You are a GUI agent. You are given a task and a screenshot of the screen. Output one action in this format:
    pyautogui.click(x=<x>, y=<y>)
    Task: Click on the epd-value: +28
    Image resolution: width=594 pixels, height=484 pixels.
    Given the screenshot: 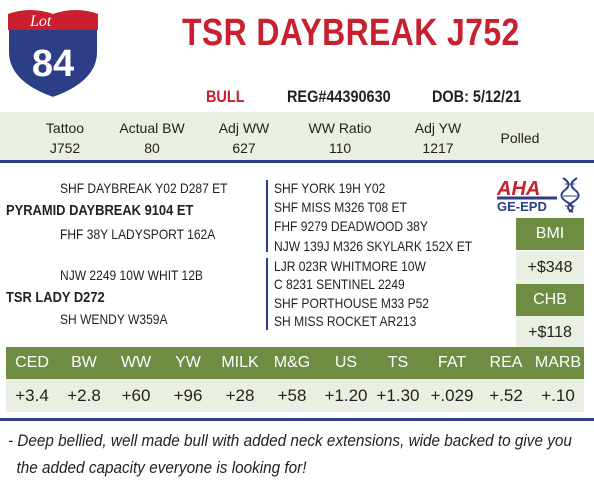 What is the action you would take?
    pyautogui.click(x=240, y=395)
    